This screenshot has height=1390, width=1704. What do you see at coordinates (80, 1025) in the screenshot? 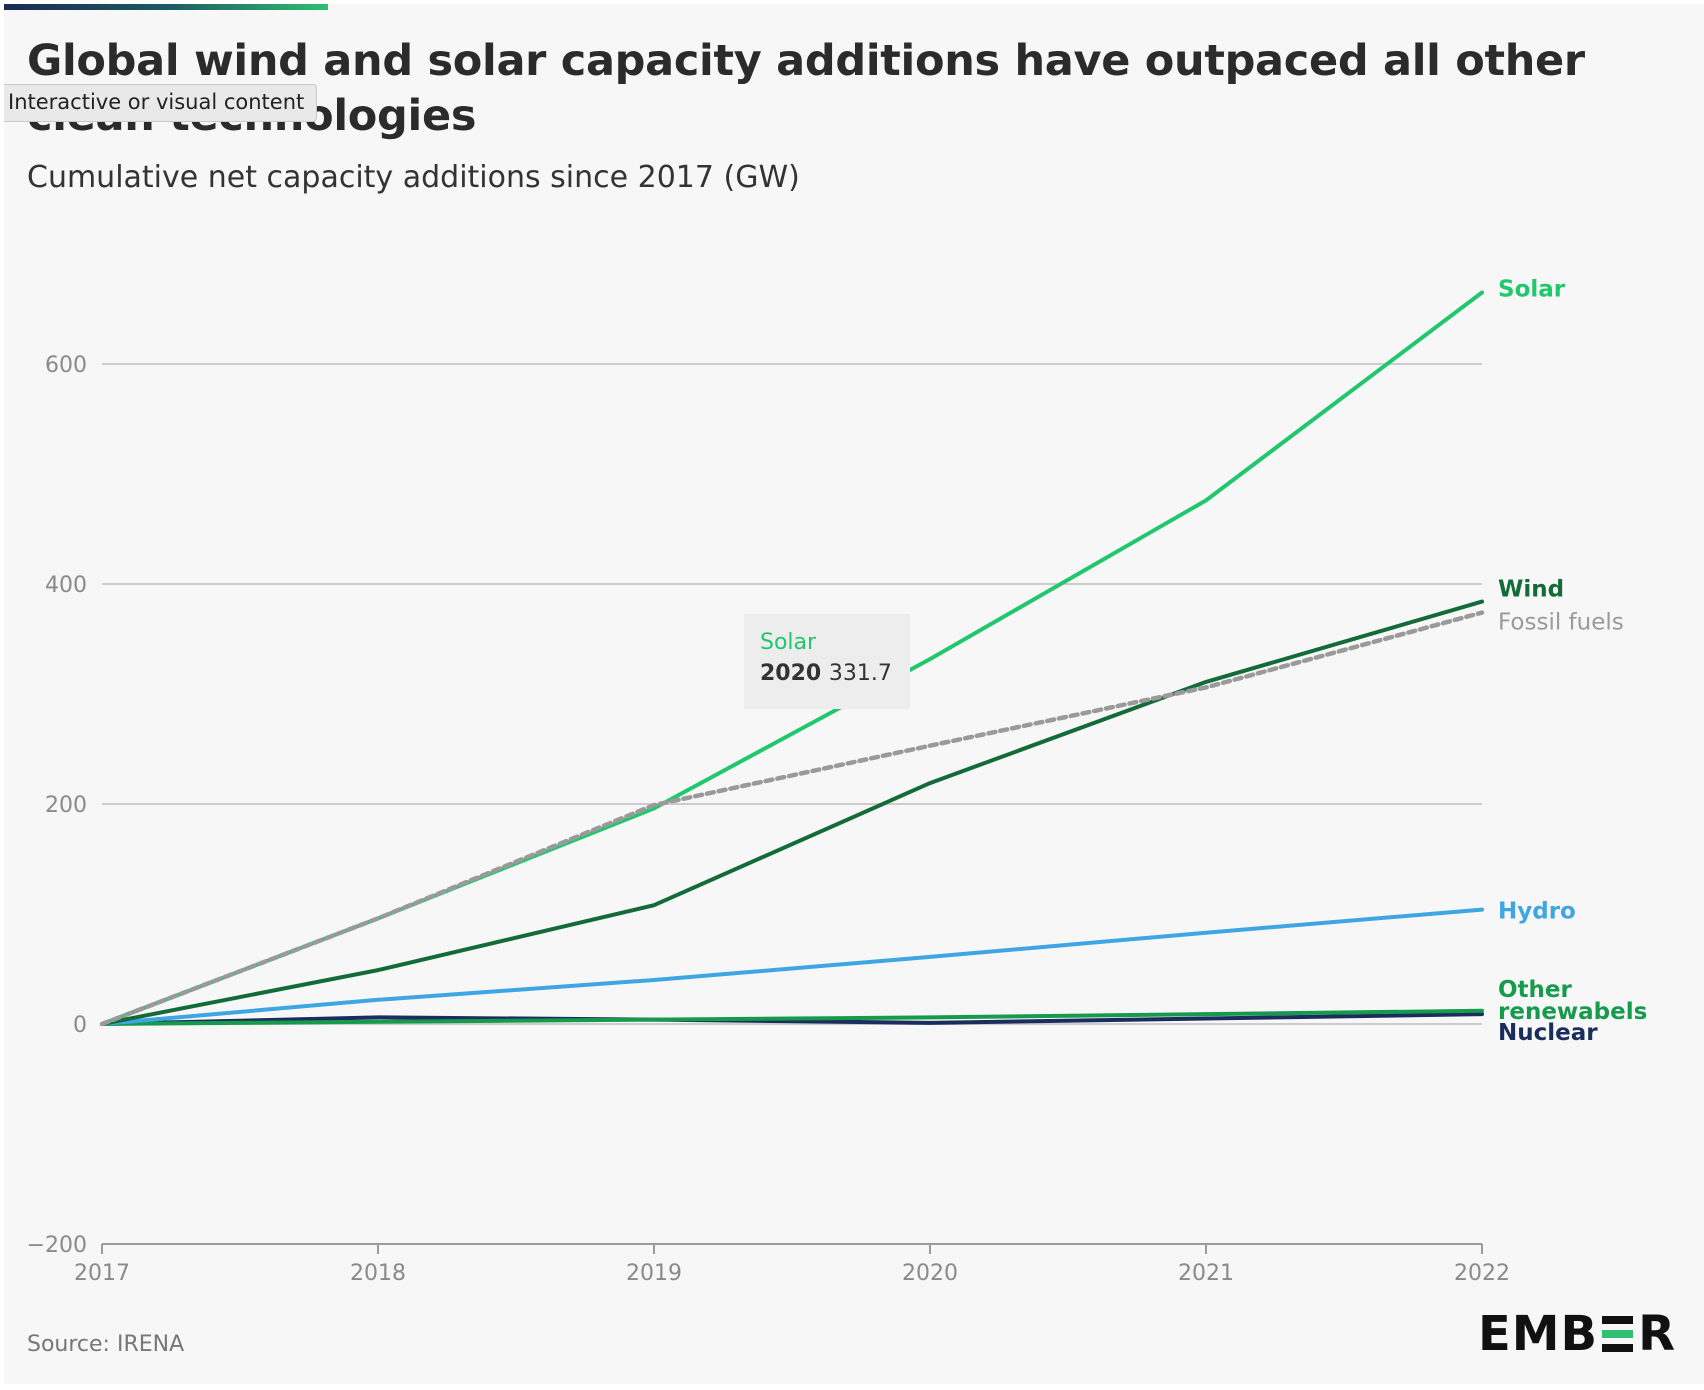
I see `y-tick-label: 0` at bounding box center [80, 1025].